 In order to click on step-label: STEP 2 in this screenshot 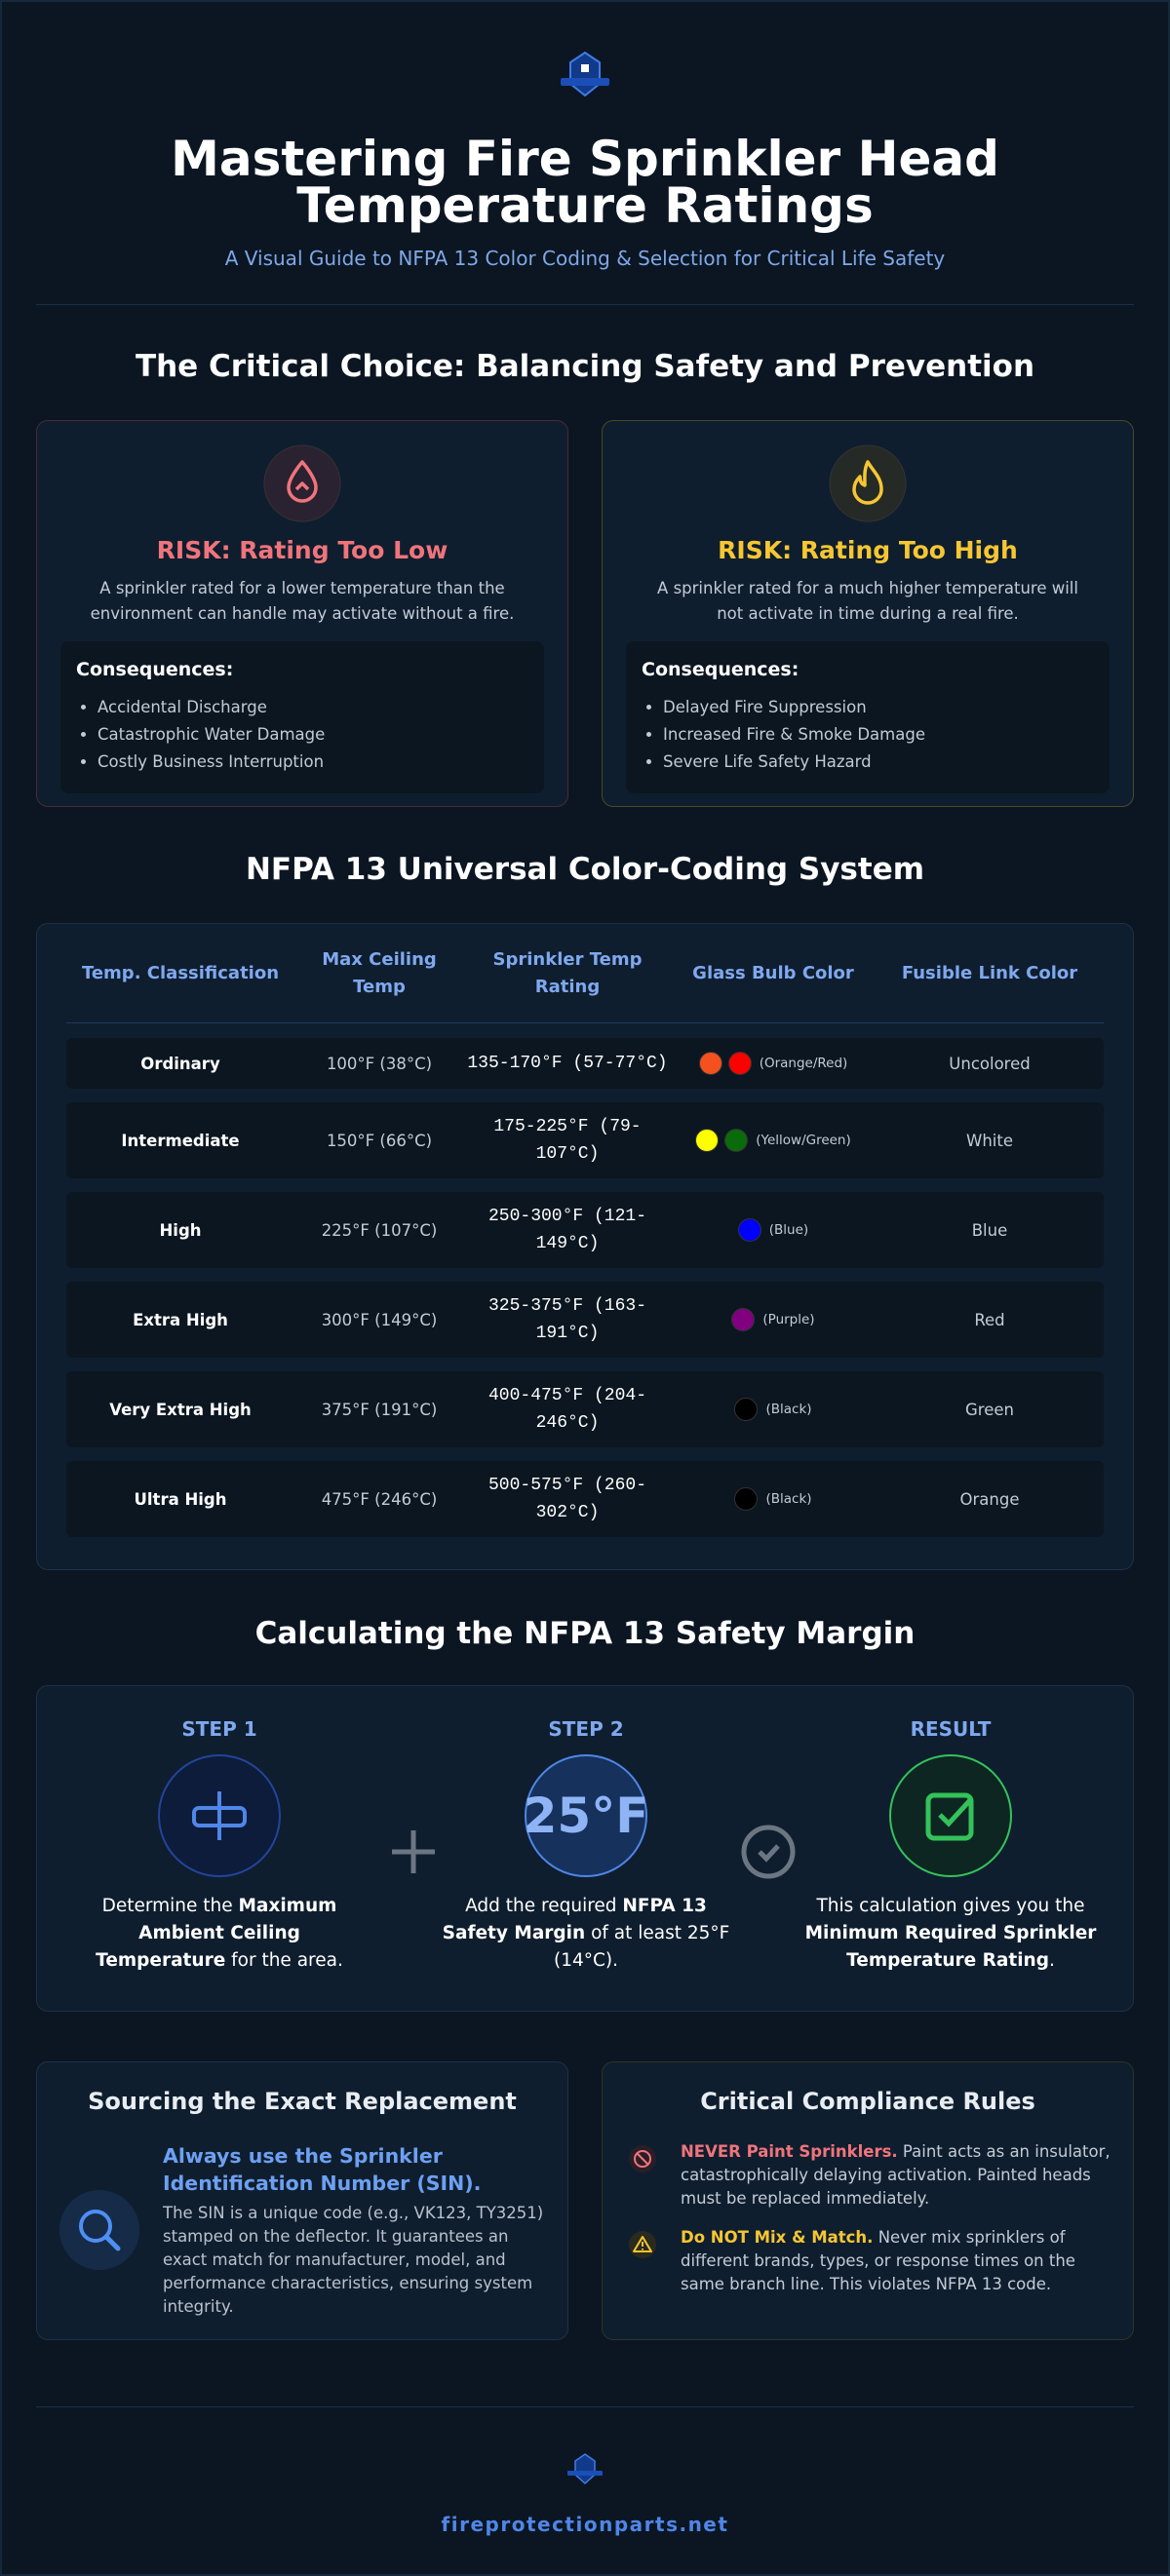, I will do `click(586, 1729)`.